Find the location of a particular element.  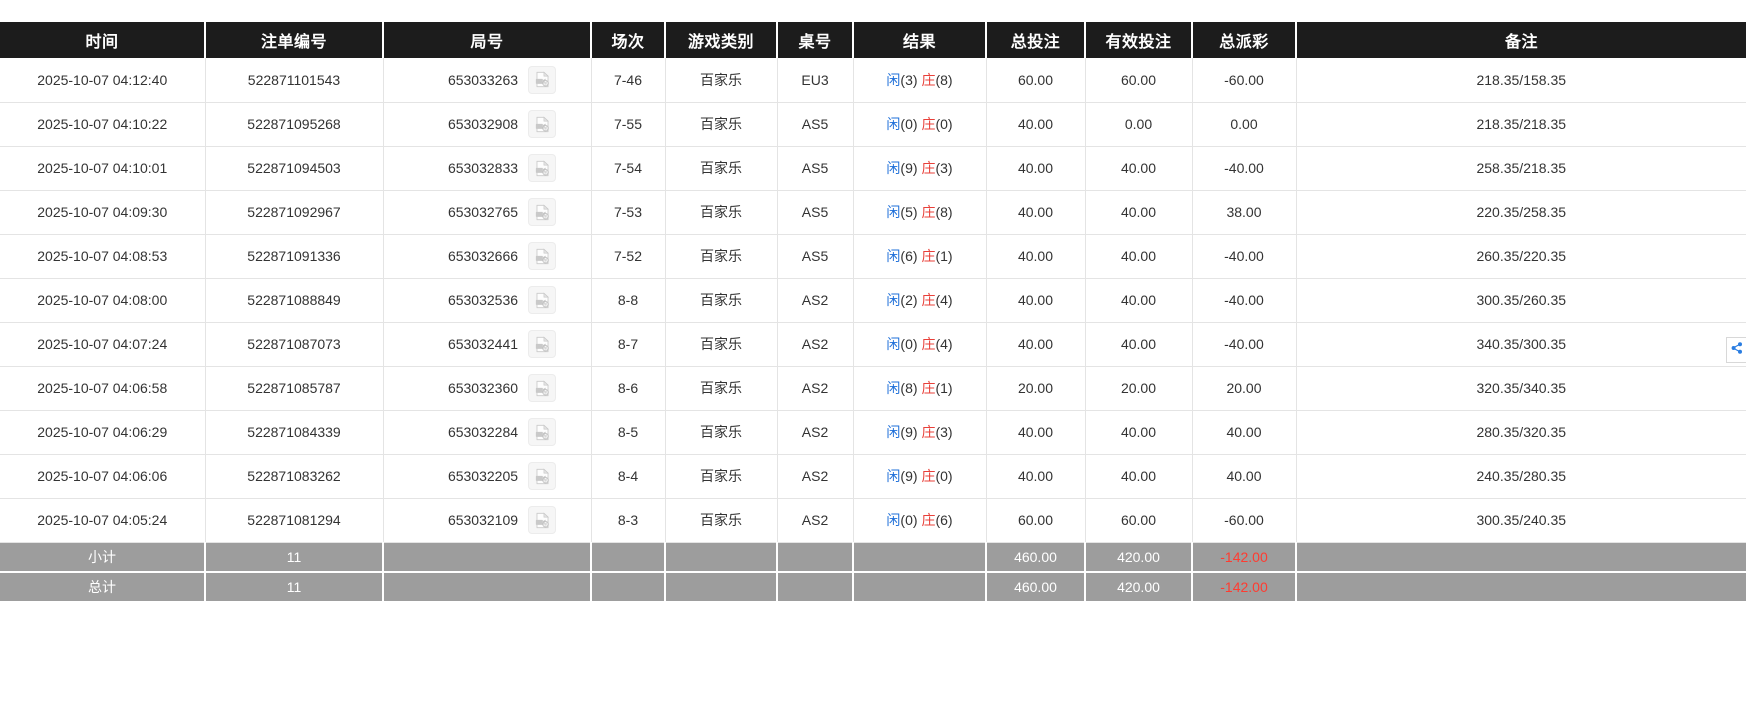

column-header-round-no: 局号 is located at coordinates (487, 40).